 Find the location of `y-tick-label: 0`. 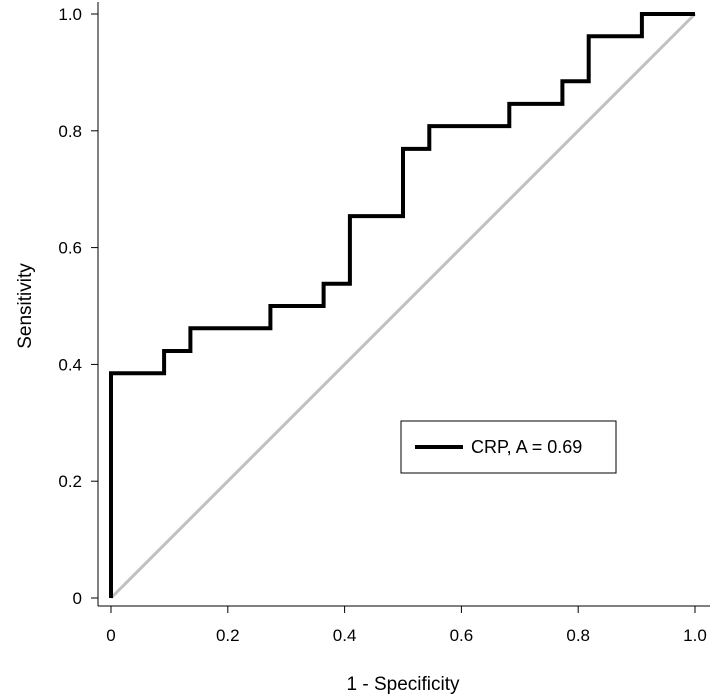

y-tick-label: 0 is located at coordinates (77, 598).